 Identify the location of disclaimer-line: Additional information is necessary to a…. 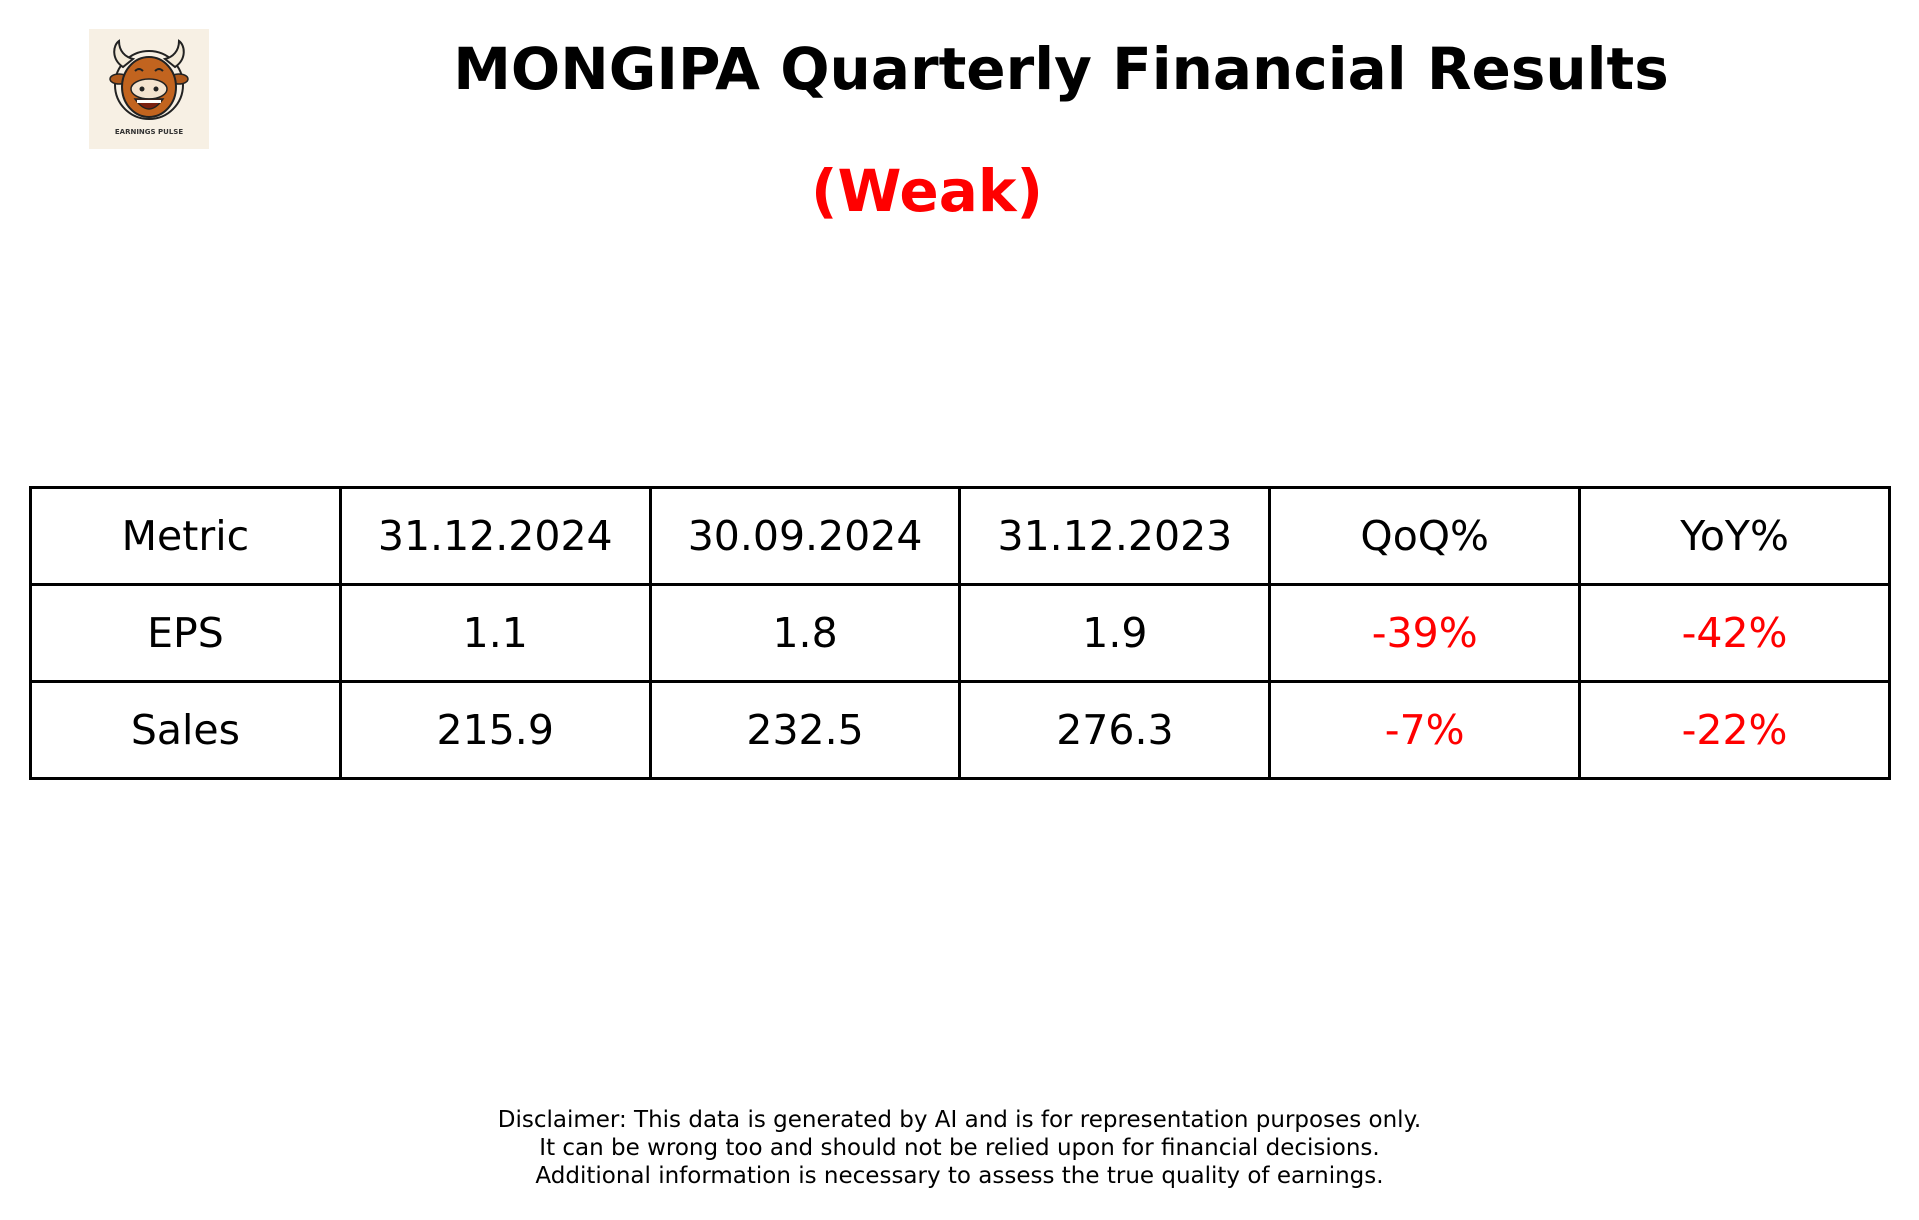
(959, 1176).